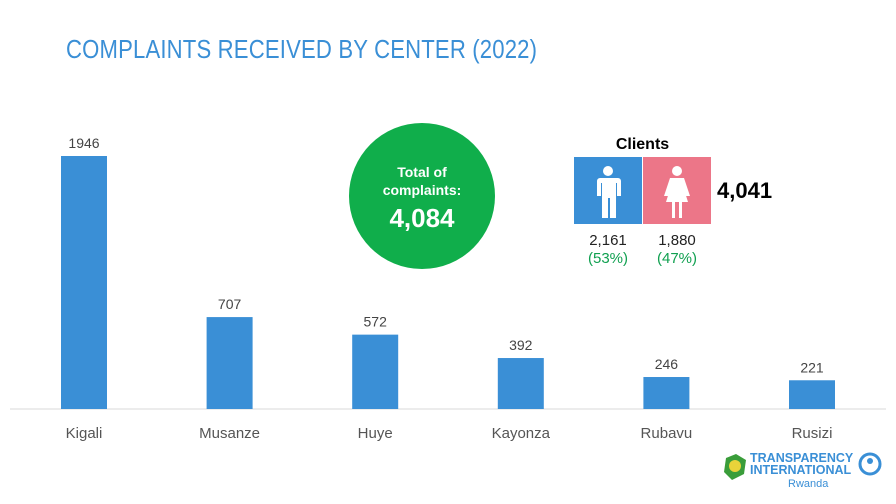 The height and width of the screenshot is (504, 896). I want to click on transparency-international-logo: TRANSPARENCY INTERNATIONAL Rwanda, so click(803, 473).